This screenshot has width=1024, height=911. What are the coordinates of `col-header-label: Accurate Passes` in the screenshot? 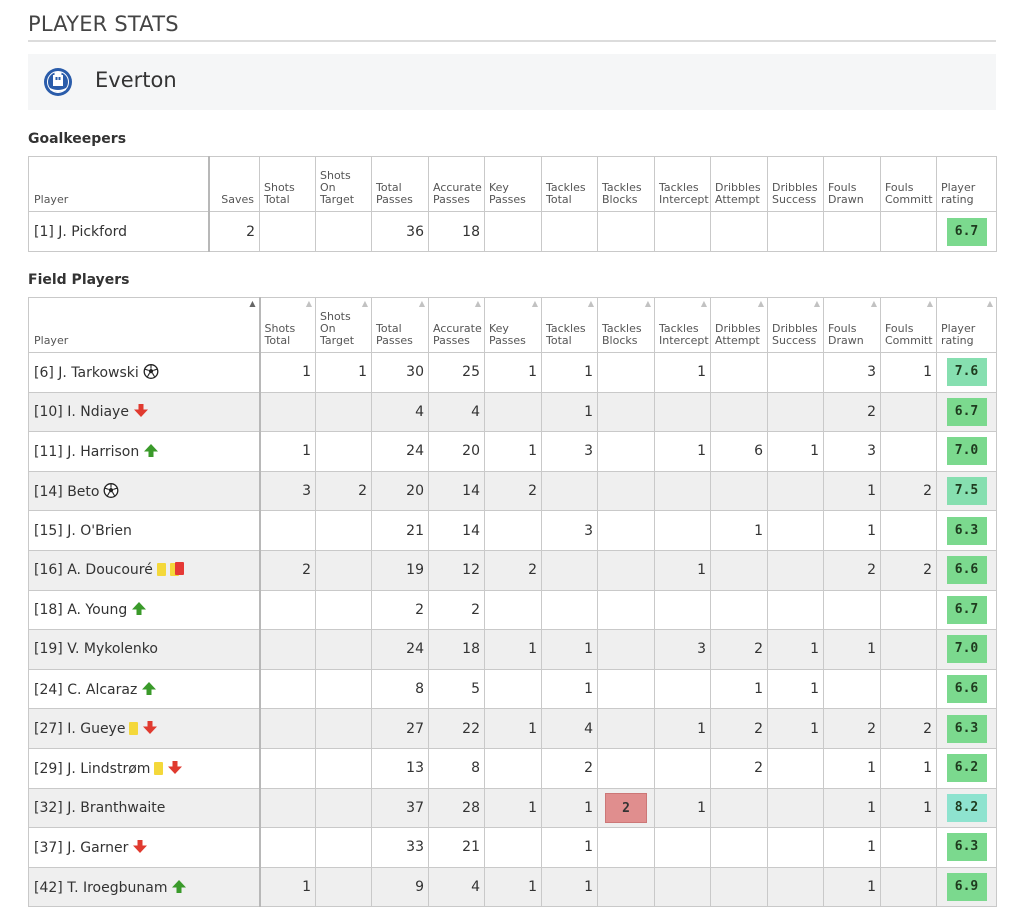 It's located at (457, 334).